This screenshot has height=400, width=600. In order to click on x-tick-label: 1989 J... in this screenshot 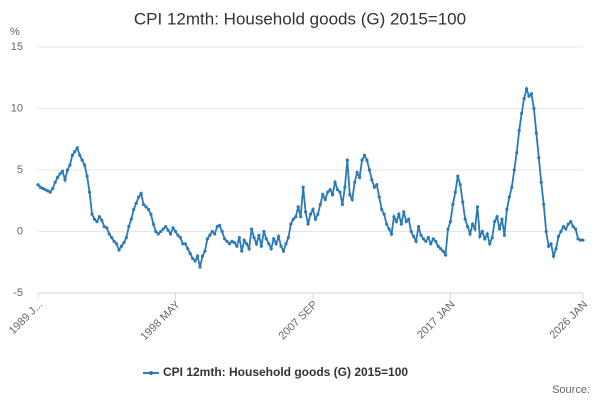, I will do `click(26, 318)`.